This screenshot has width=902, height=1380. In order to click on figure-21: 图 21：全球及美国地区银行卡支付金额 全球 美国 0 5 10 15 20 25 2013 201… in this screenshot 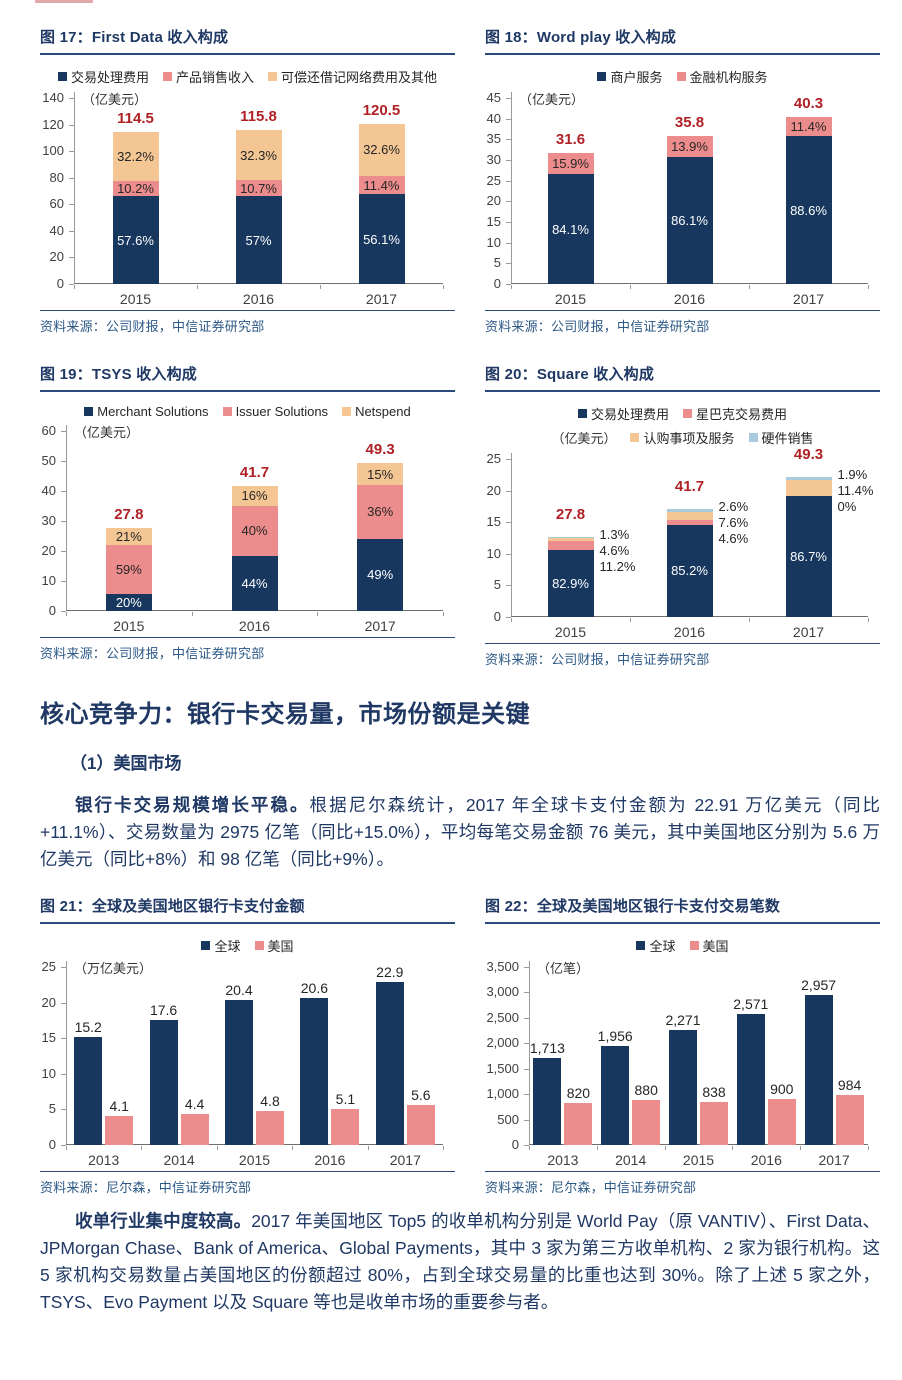, I will do `click(247, 1045)`.